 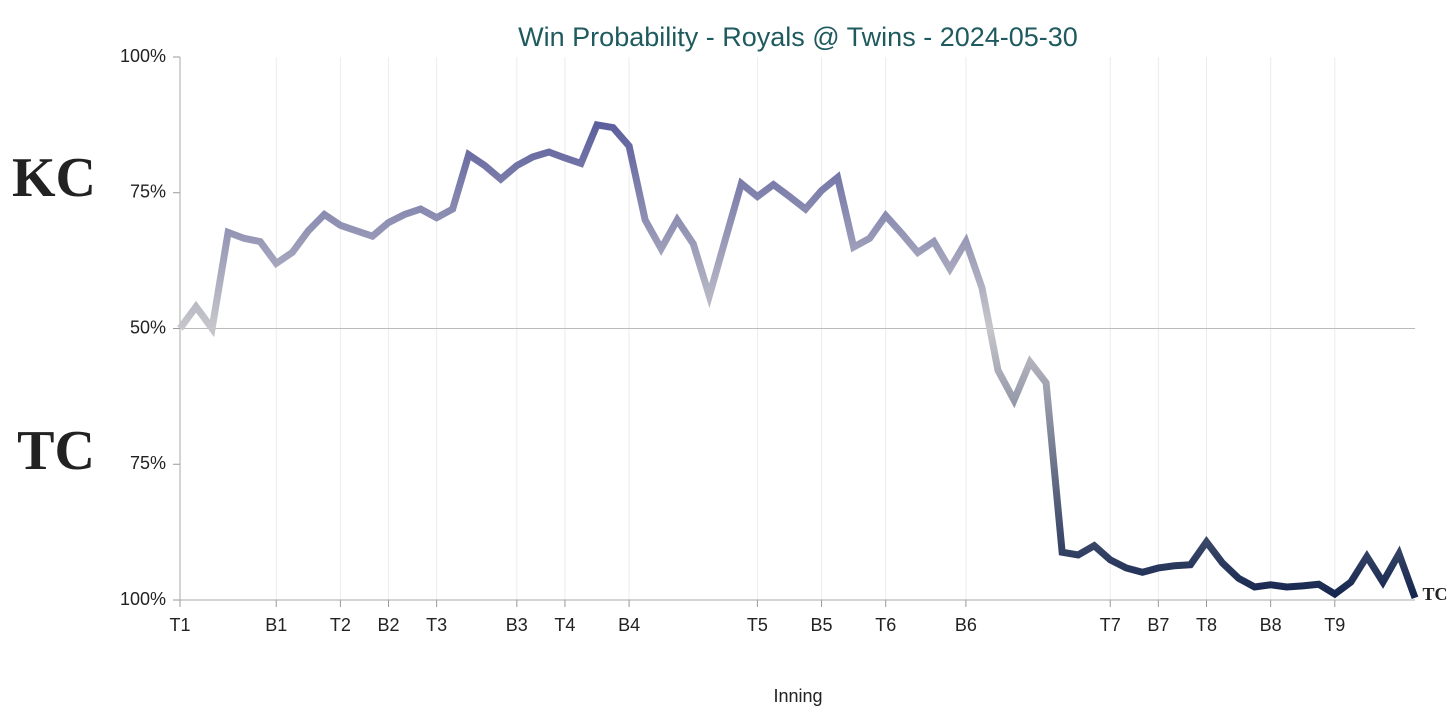 What do you see at coordinates (340, 625) in the screenshot?
I see `x-tick-label: T2` at bounding box center [340, 625].